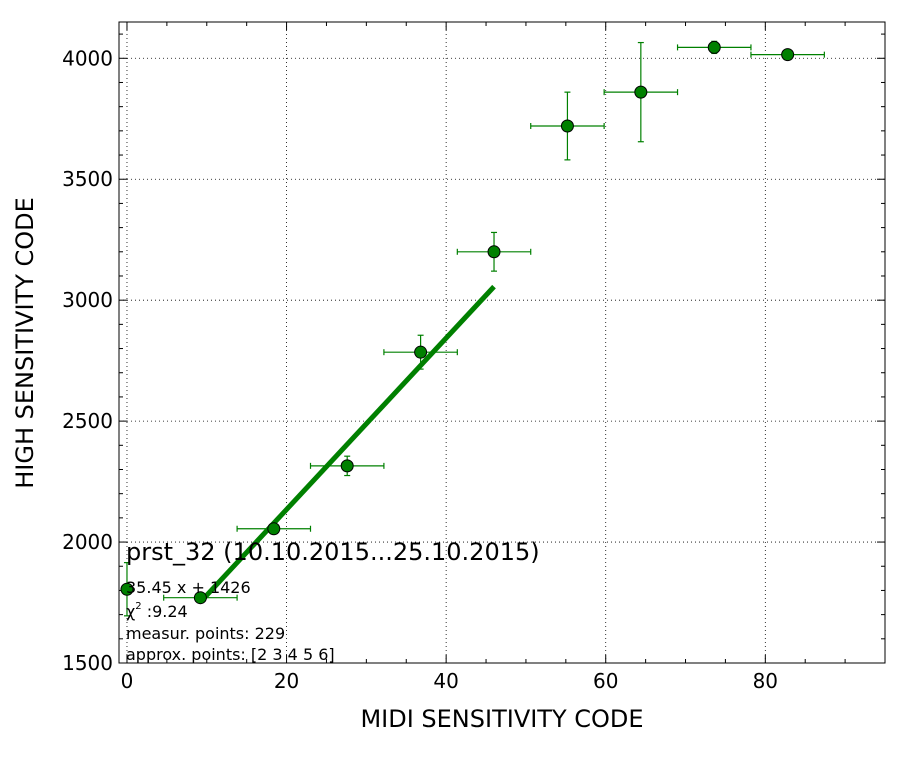  What do you see at coordinates (501, 719) in the screenshot?
I see `x-axis-title: MIDI SENSITIVITY CODE` at bounding box center [501, 719].